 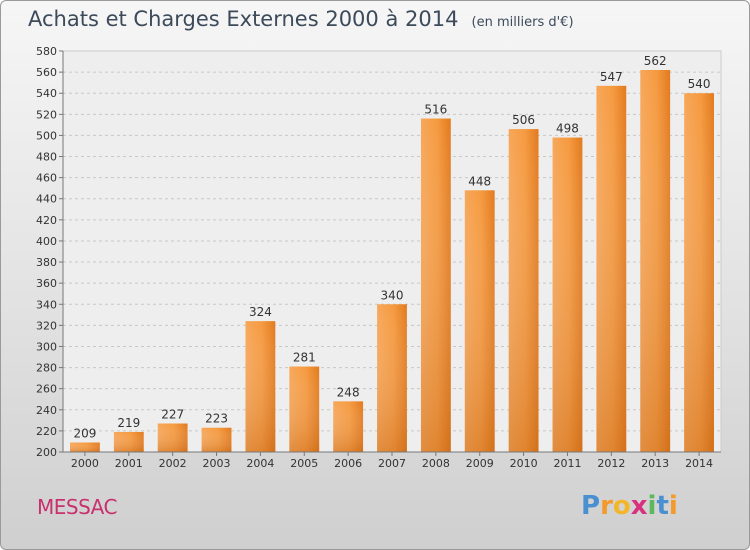 I want to click on x-tick-label: 2014, so click(x=699, y=463).